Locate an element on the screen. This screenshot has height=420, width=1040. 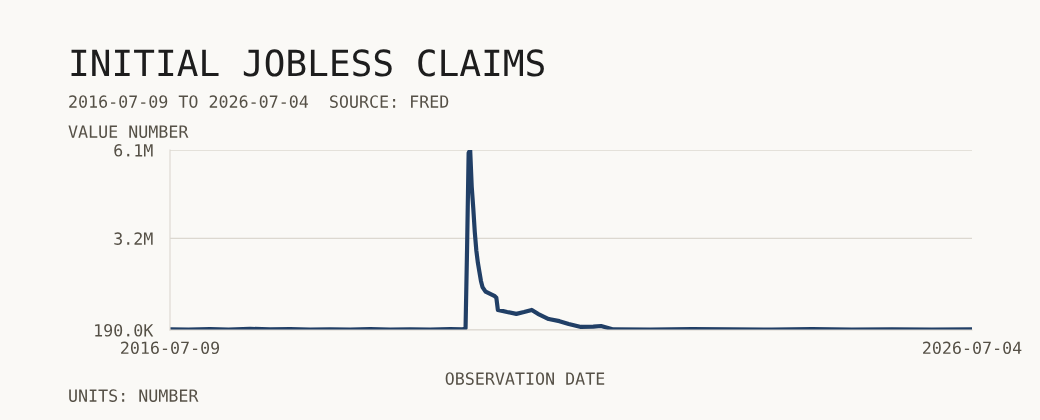
y-tick-label: 6.1M is located at coordinates (133, 150).